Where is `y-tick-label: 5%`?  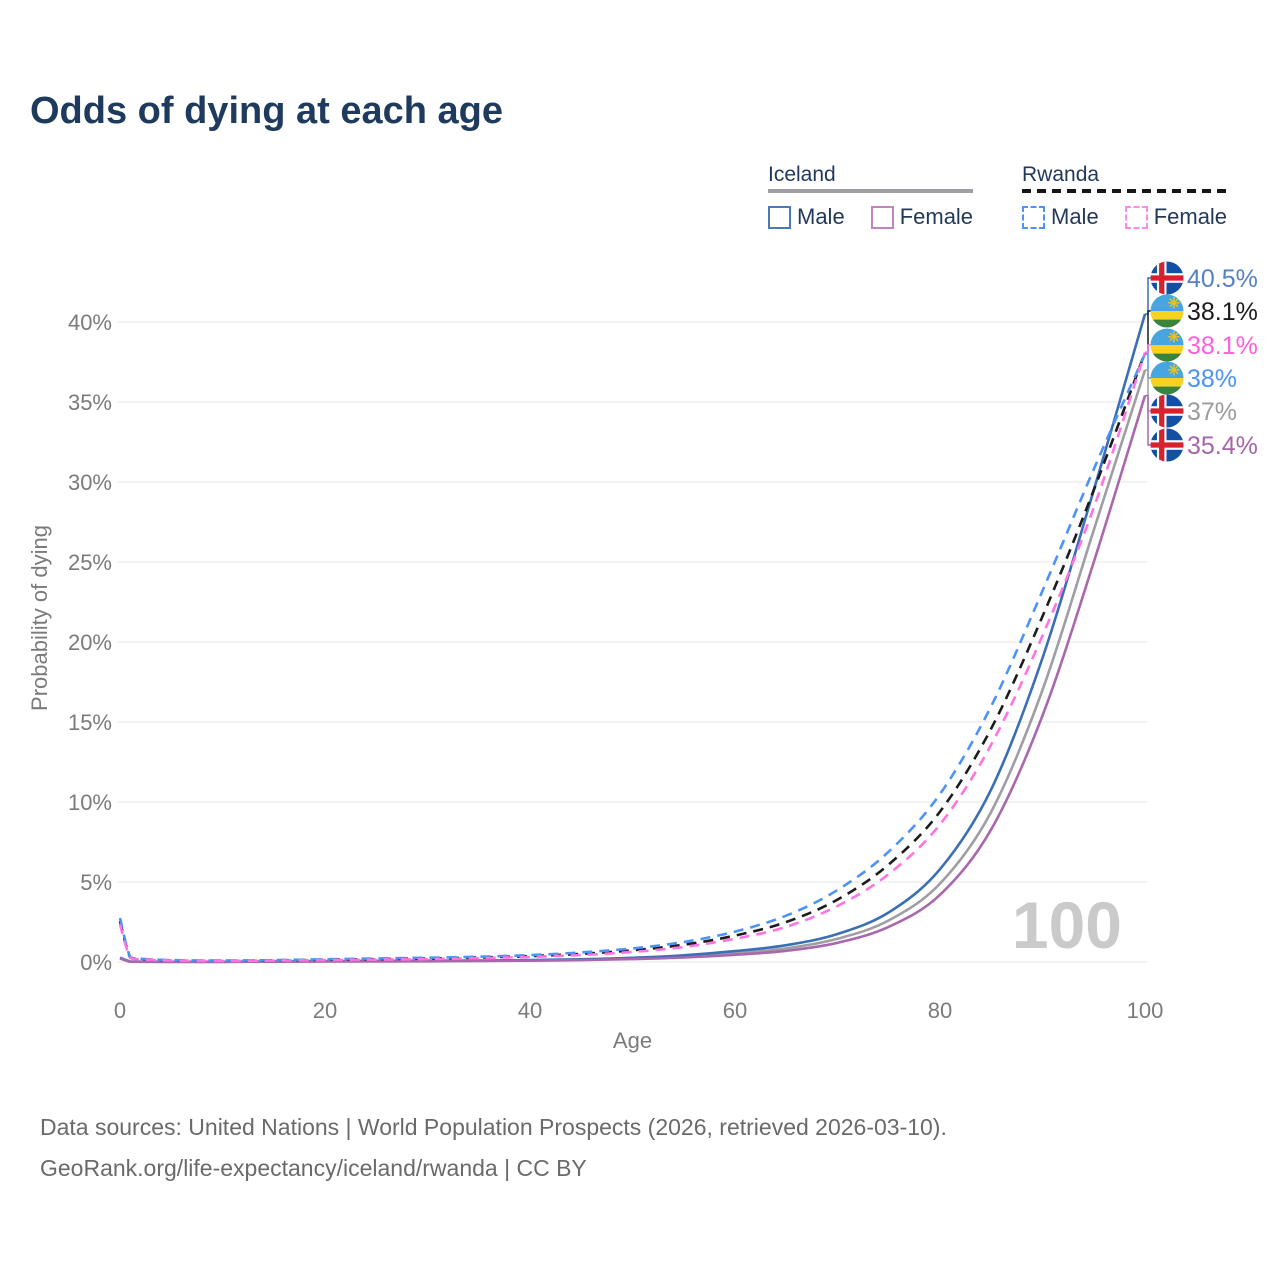
y-tick-label: 5% is located at coordinates (96, 882).